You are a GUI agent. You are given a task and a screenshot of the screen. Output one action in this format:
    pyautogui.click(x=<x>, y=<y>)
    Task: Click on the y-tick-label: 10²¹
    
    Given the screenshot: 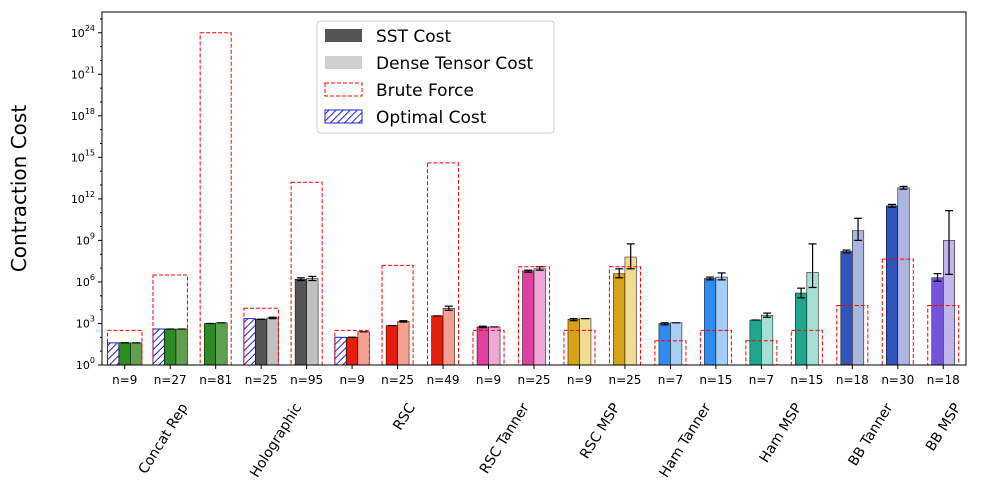 What is the action you would take?
    pyautogui.click(x=83, y=73)
    